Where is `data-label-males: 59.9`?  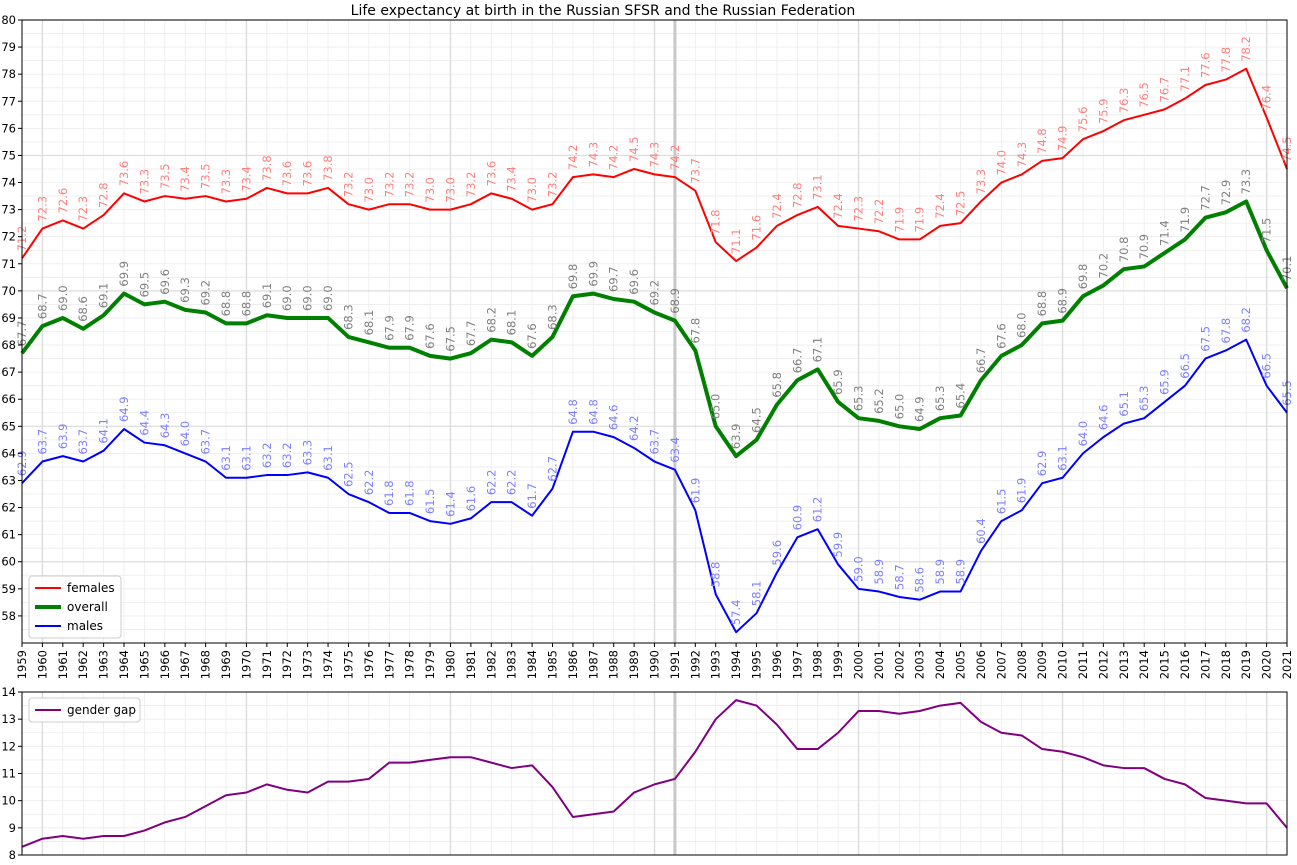
data-label-males: 59.9 is located at coordinates (838, 545).